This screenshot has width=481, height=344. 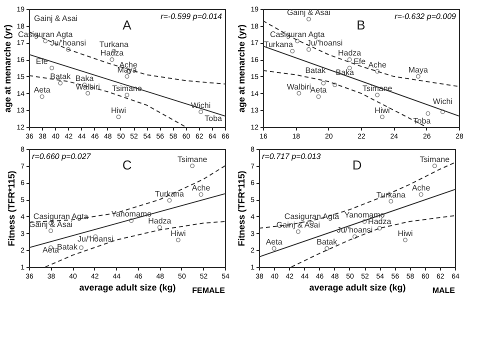 What do you see at coordinates (191, 16) in the screenshot?
I see `annotation: r=-0.599 p=0.014` at bounding box center [191, 16].